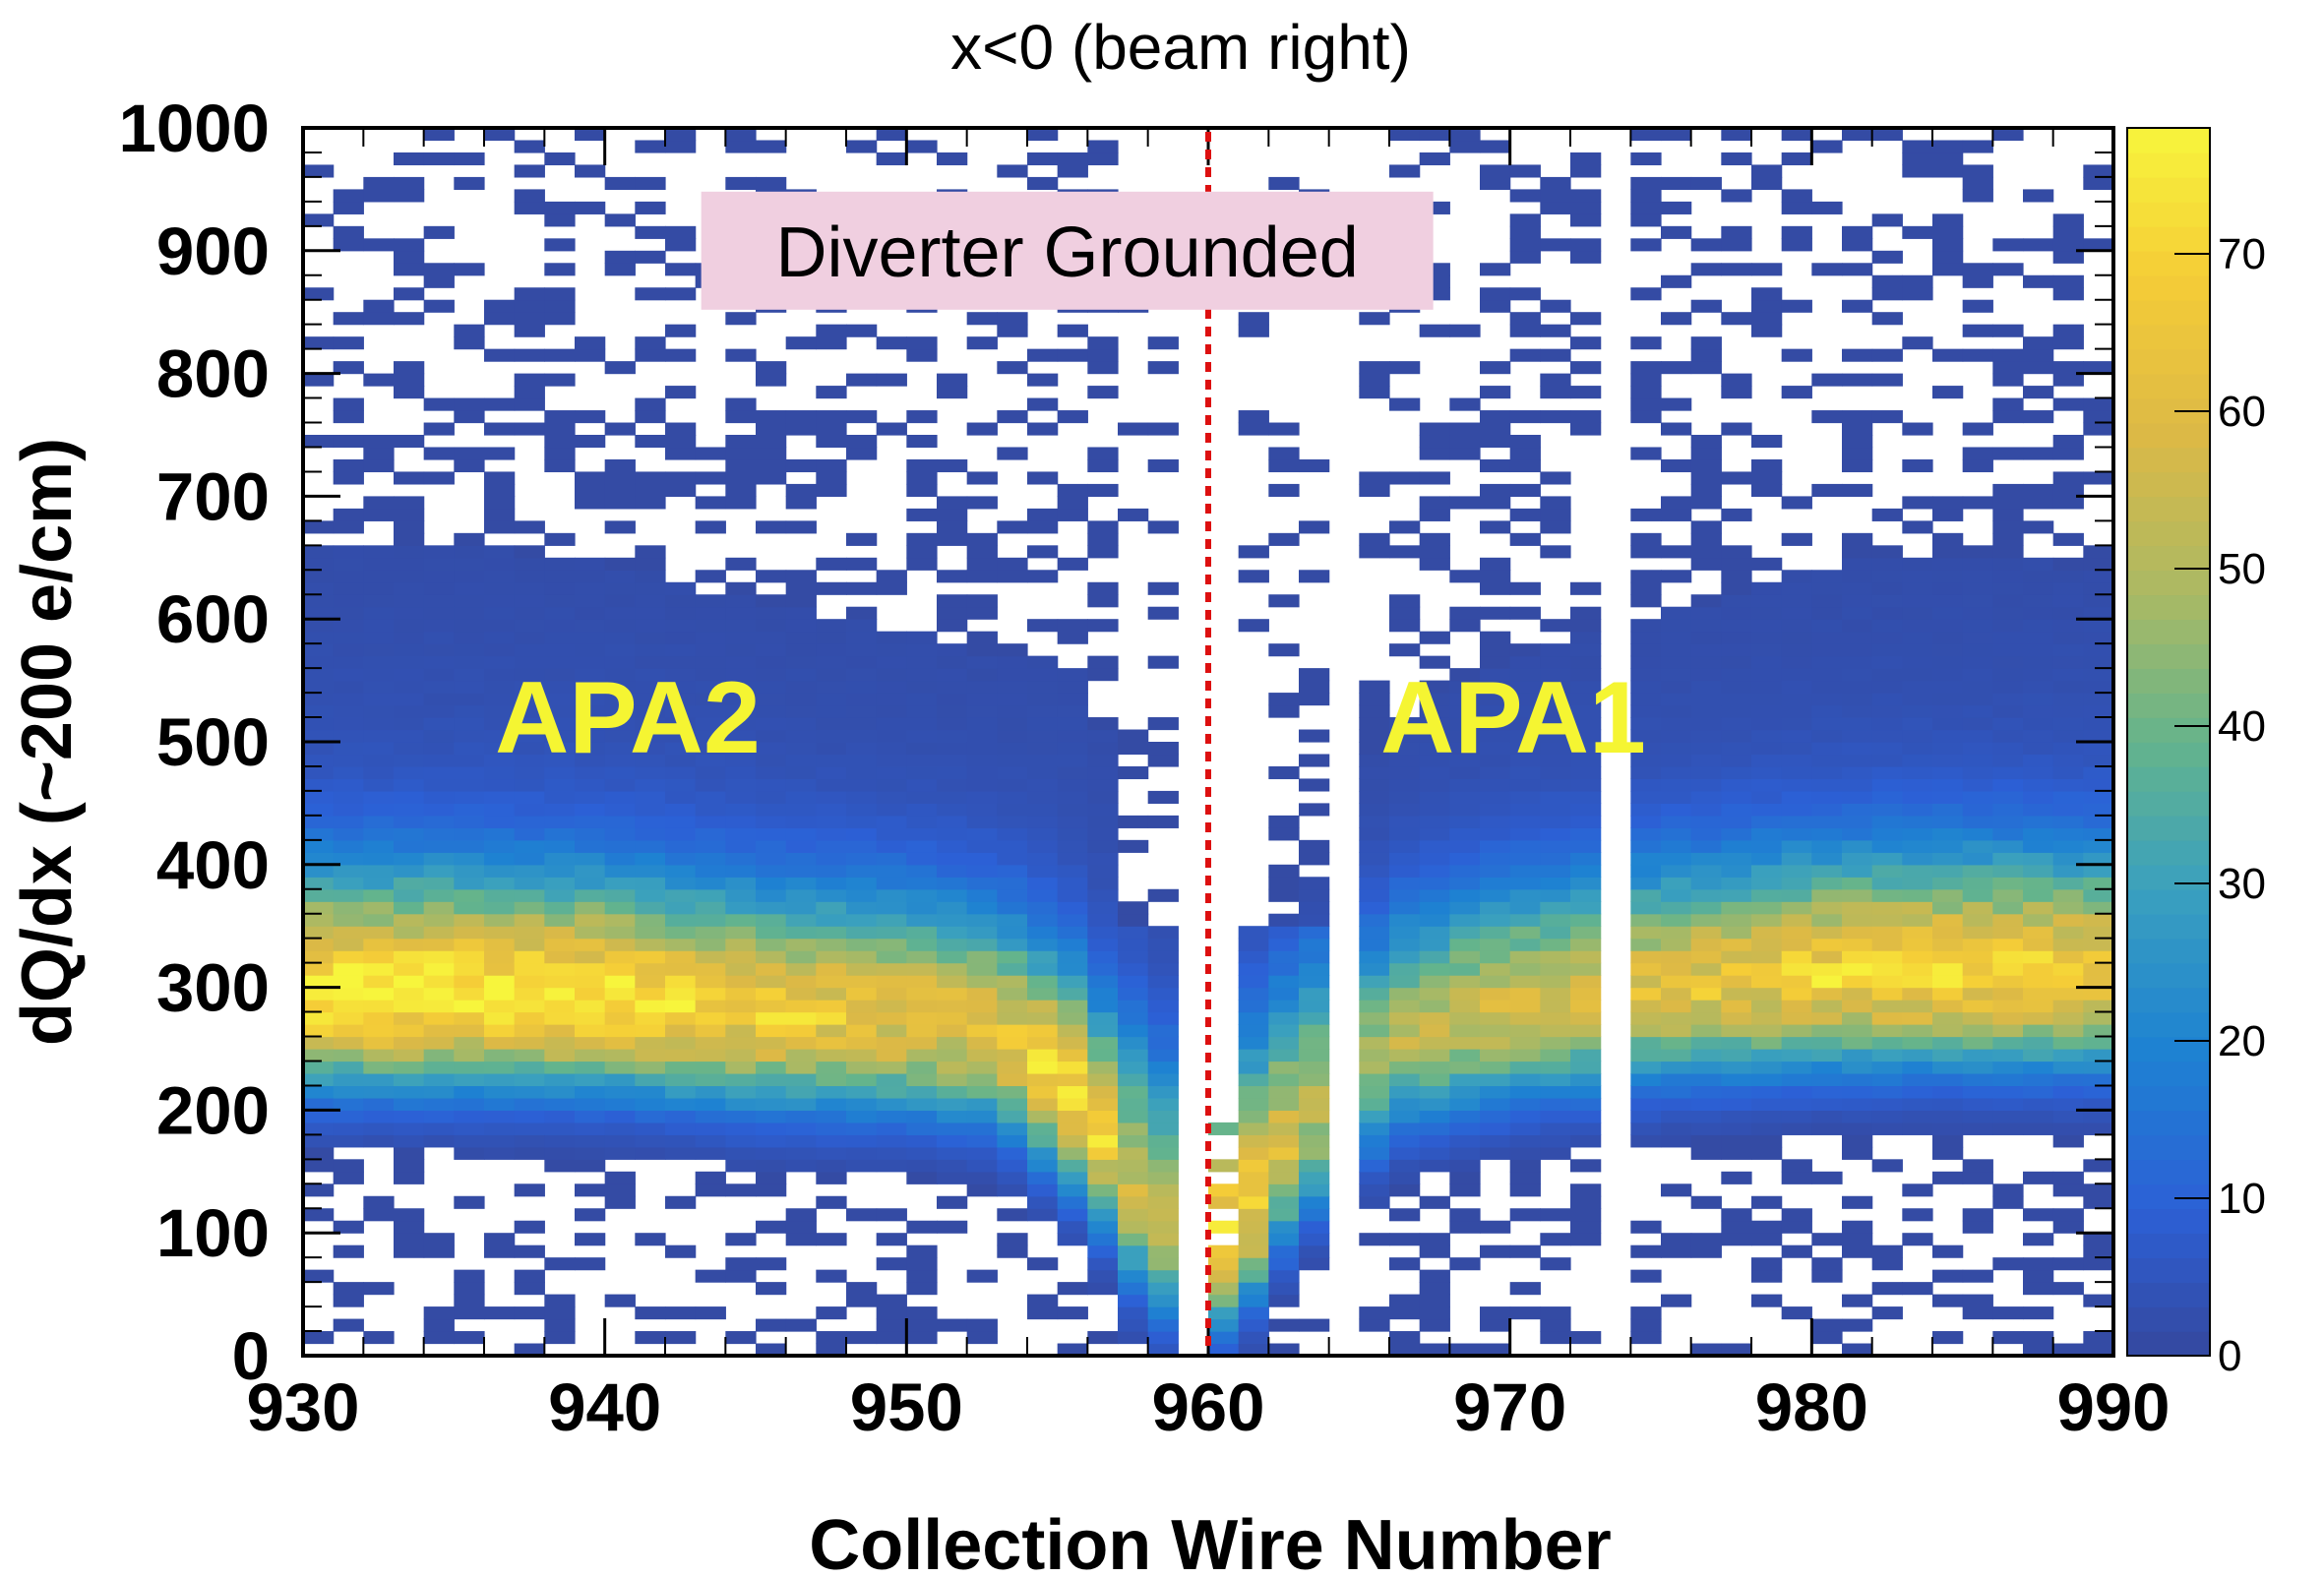  What do you see at coordinates (2168, 926) in the screenshot?
I see `colorbar-segment` at bounding box center [2168, 926].